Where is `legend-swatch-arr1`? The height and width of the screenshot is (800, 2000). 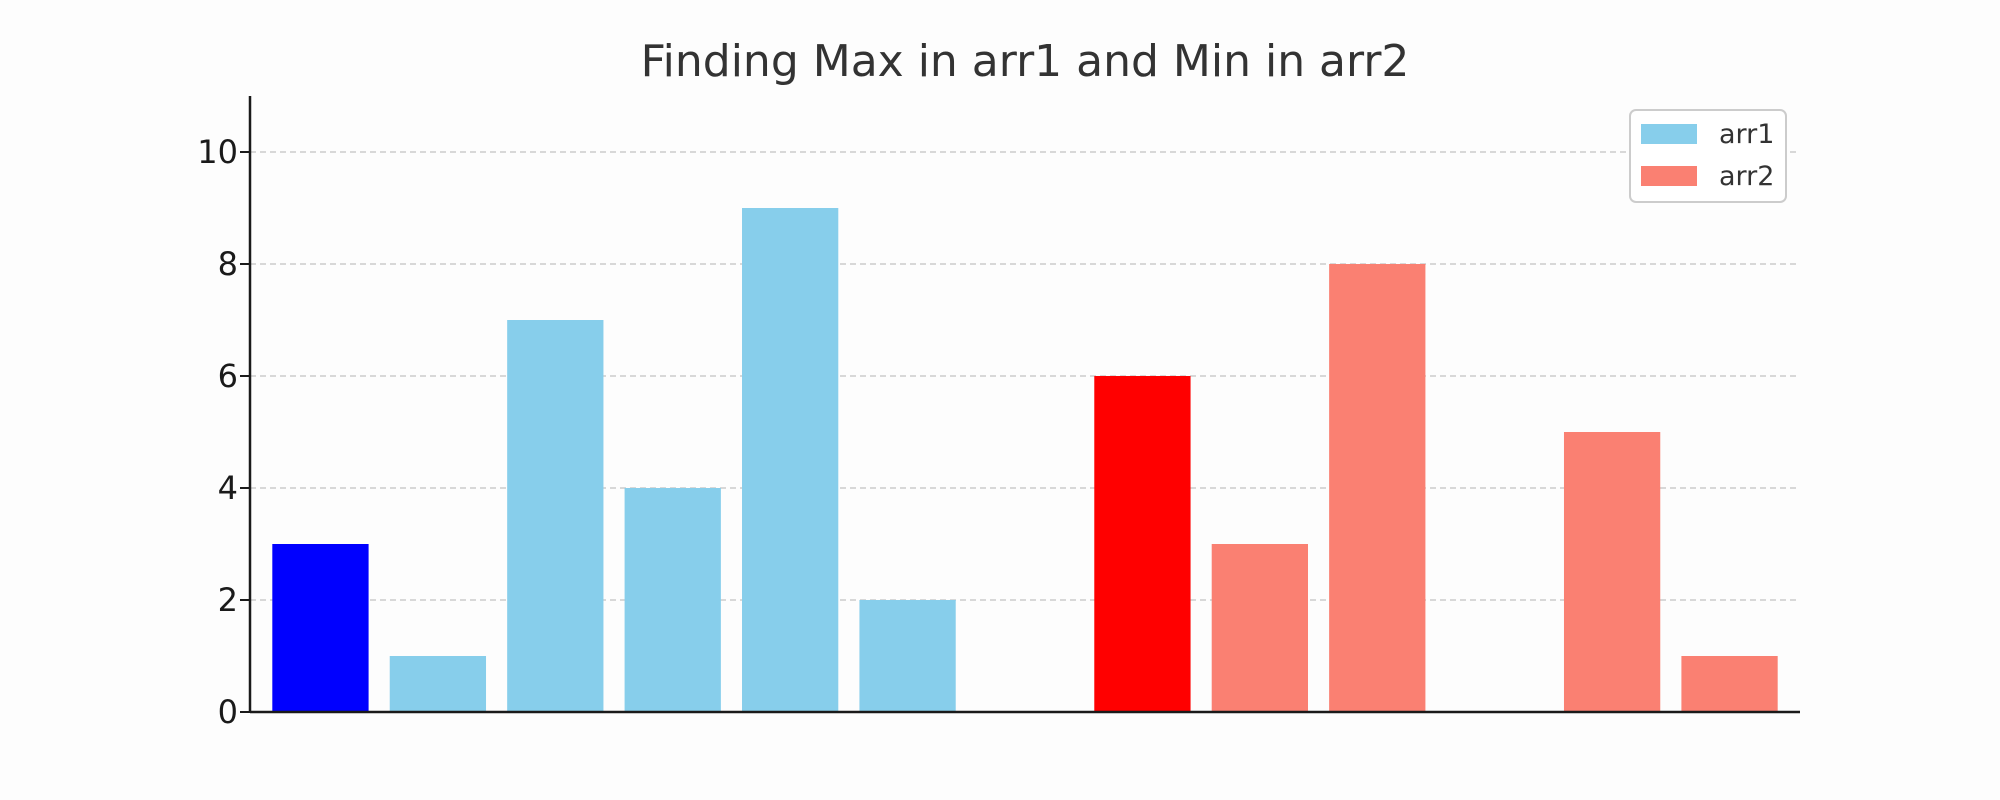
legend-swatch-arr1 is located at coordinates (1669, 134).